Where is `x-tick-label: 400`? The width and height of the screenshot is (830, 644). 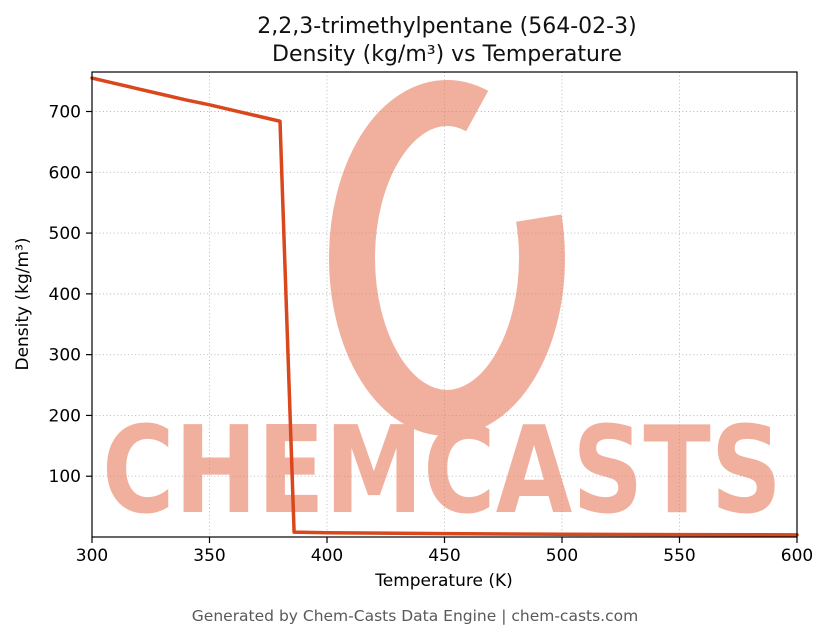 x-tick-label: 400 is located at coordinates (327, 556).